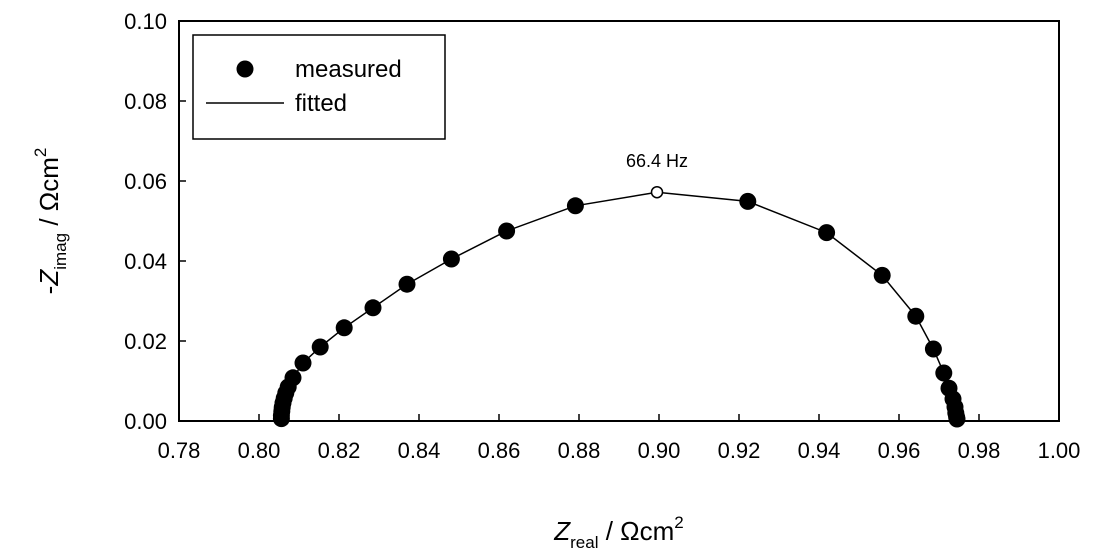 Image resolution: width=1099 pixels, height=554 pixels. What do you see at coordinates (819, 450) in the screenshot?
I see `x-tick-label: 0.94` at bounding box center [819, 450].